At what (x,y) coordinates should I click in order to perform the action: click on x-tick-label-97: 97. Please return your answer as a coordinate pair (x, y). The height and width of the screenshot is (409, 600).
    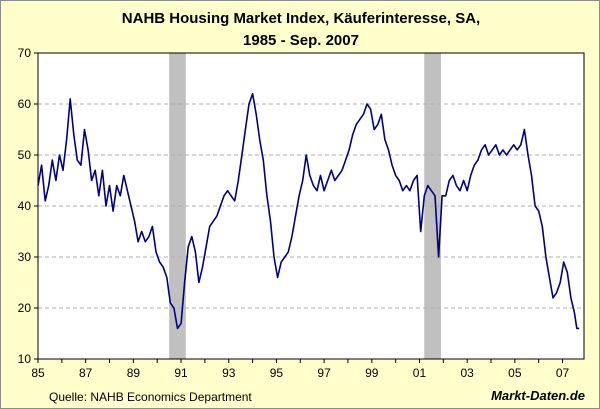
    Looking at the image, I should click on (324, 373).